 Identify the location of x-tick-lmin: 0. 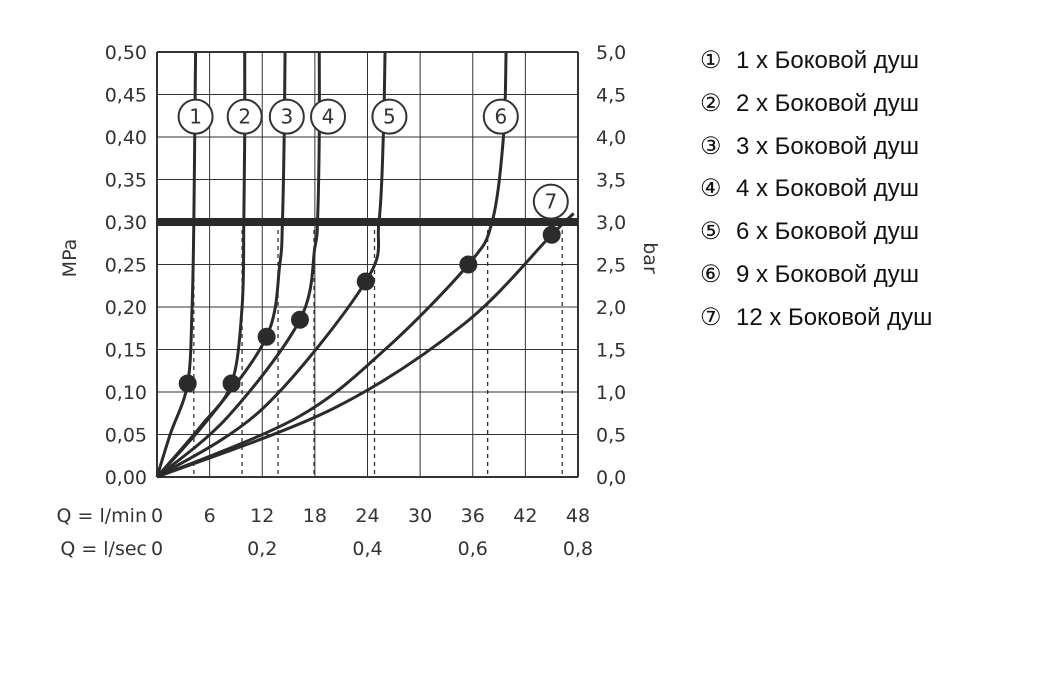
(157, 516).